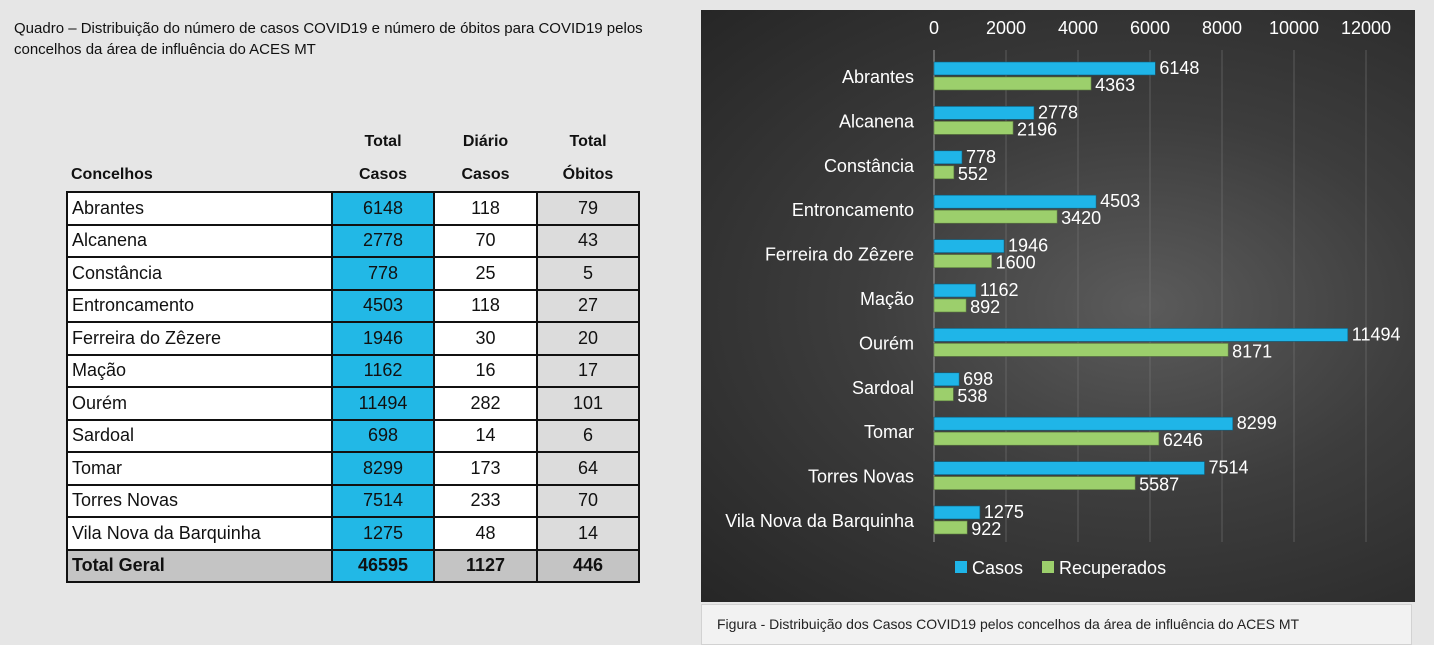 This screenshot has width=1434, height=645. Describe the element at coordinates (883, 388) in the screenshot. I see `category-label: Sardoal` at that location.